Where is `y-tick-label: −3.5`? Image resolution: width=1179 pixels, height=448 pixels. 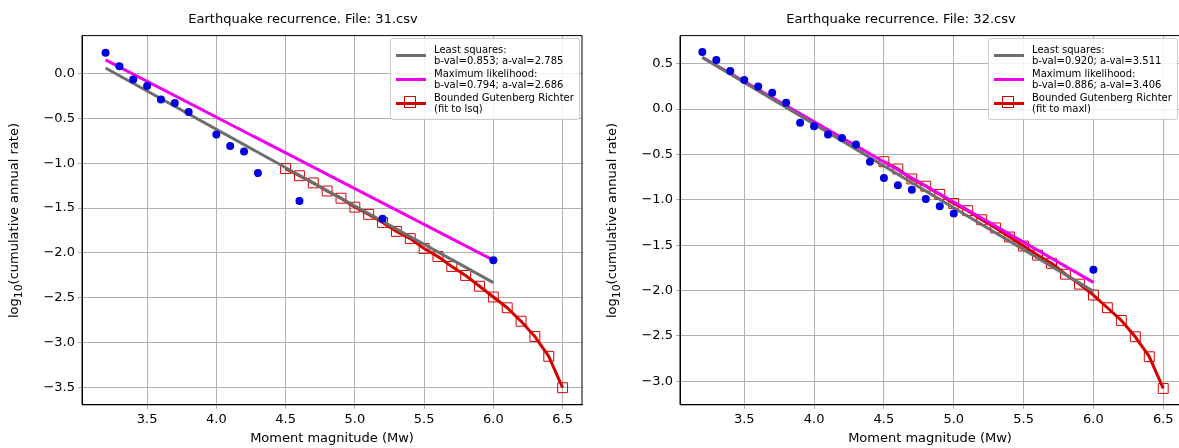
y-tick-label: −3.5 is located at coordinates (59, 387).